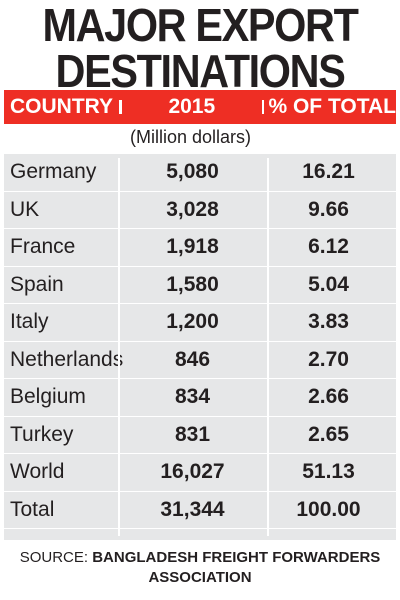 Image resolution: width=400 pixels, height=600 pixels. Describe the element at coordinates (192, 509) in the screenshot. I see `value-cell: 31,344` at that location.